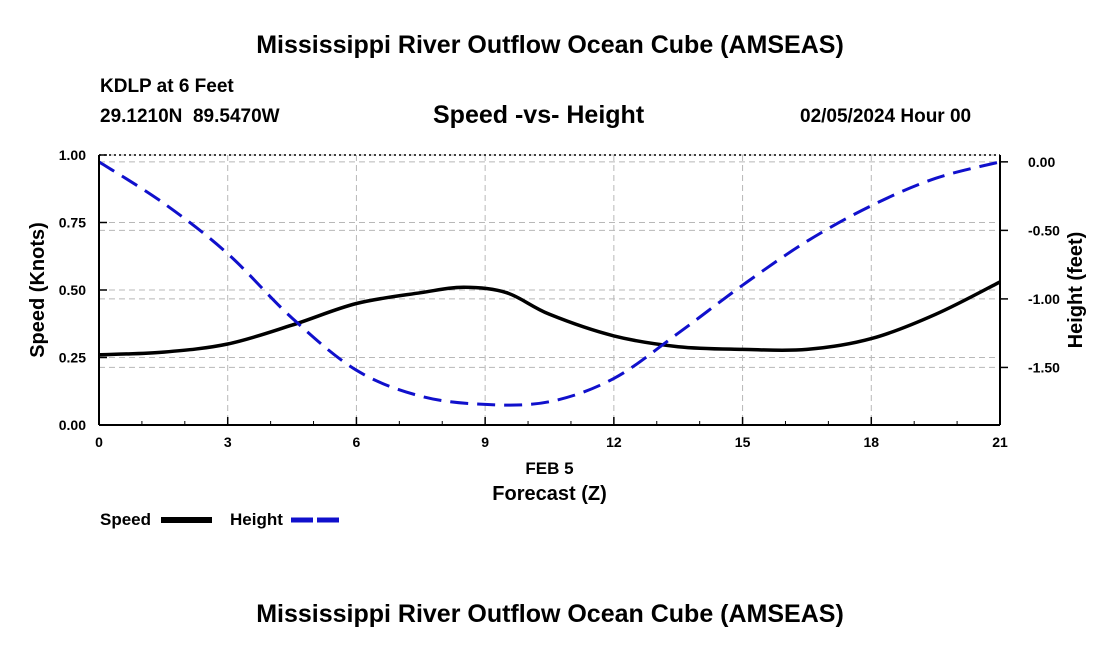  Describe the element at coordinates (167, 86) in the screenshot. I see `station-label: KDLP at 6 Feet` at that location.